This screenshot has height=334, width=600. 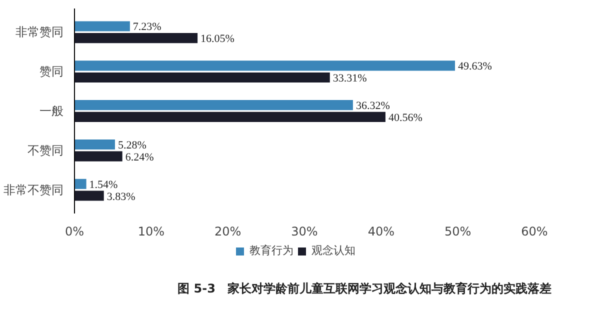 What do you see at coordinates (458, 231) in the screenshot?
I see `x-tick-label: 50%` at bounding box center [458, 231].